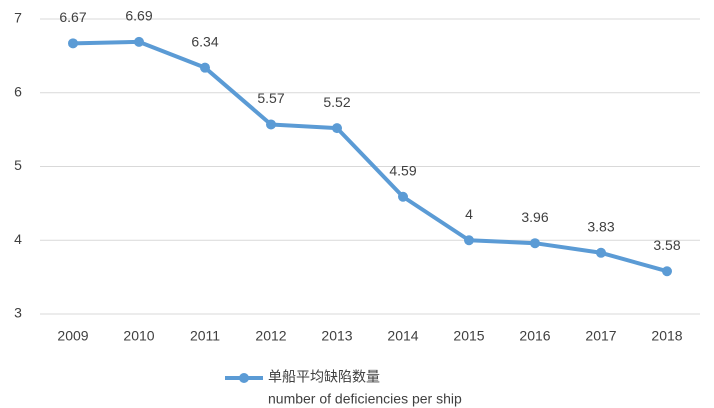 This screenshot has height=408, width=714. I want to click on legend-marker, so click(244, 378).